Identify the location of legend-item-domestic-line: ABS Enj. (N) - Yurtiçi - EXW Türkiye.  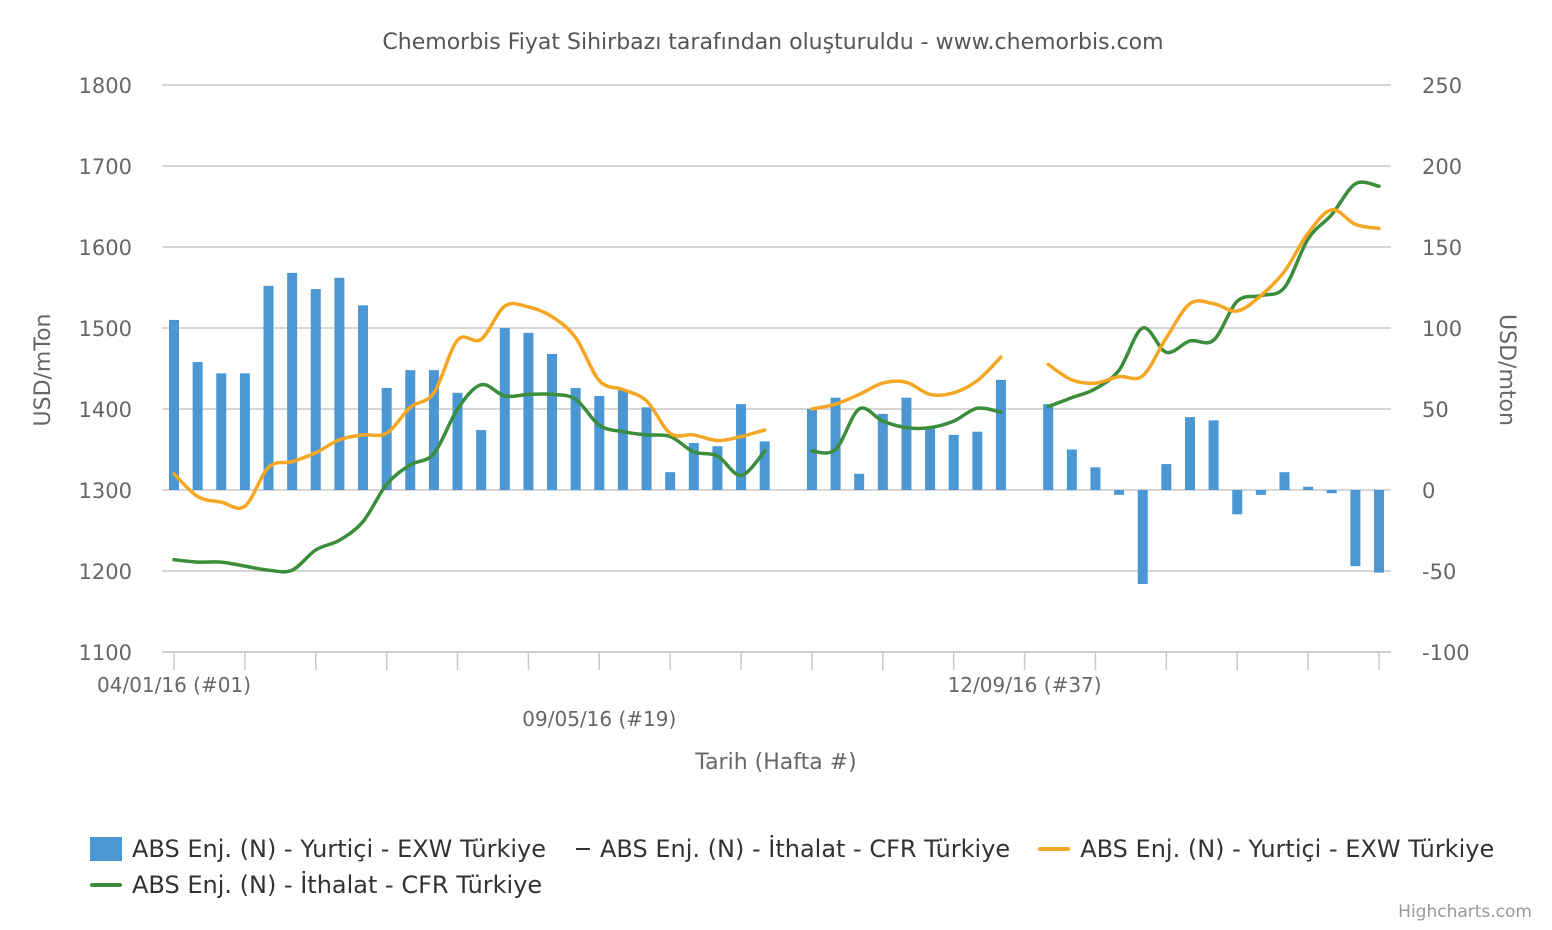
(1266, 849).